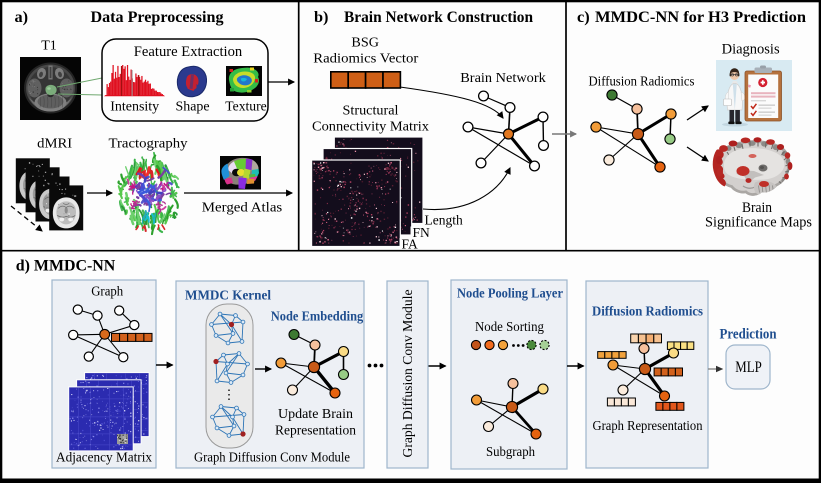  Describe the element at coordinates (757, 208) in the screenshot. I see `svg-text: Brain` at that location.